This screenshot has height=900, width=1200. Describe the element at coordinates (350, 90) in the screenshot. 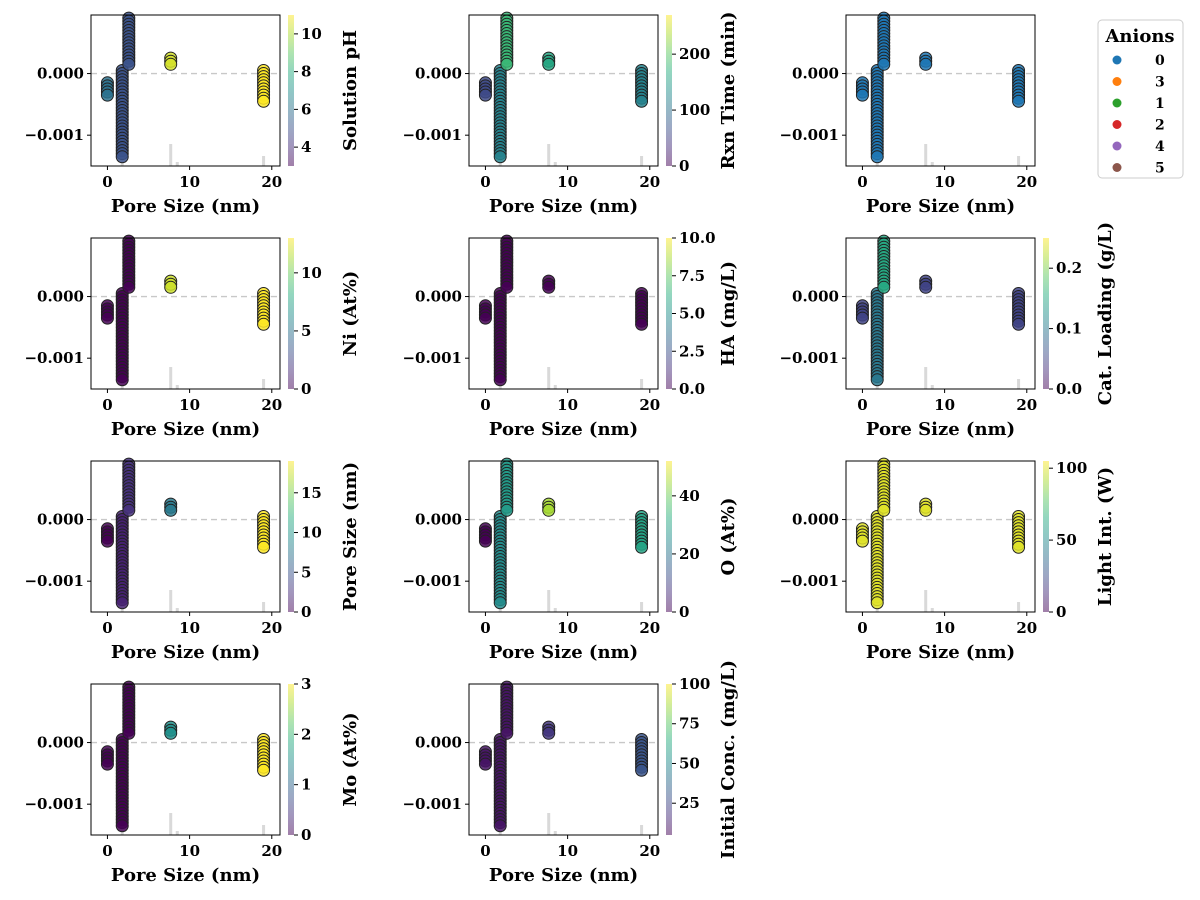

I see `colorbar-label: Solution pH` at that location.